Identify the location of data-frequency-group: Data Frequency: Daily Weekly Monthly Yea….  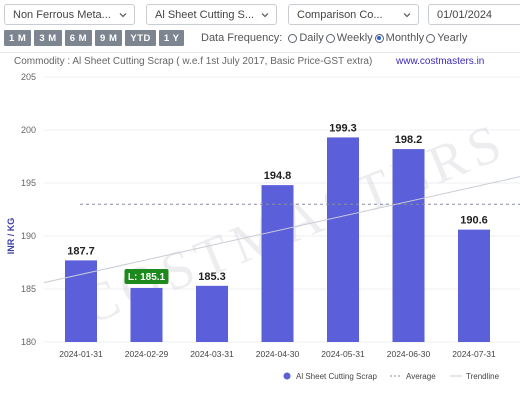
(335, 38).